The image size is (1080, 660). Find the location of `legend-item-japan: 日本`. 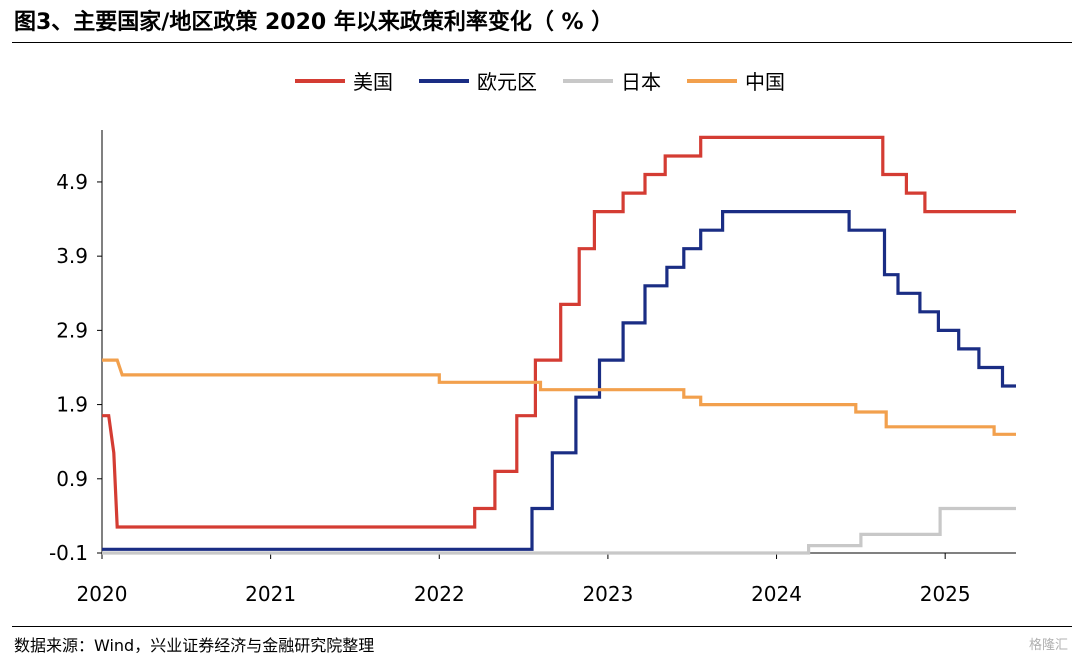

legend-item-japan: 日本 is located at coordinates (612, 80).